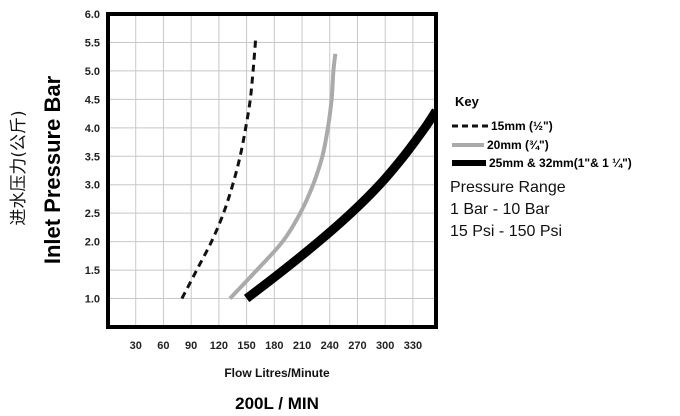 The image size is (680, 416). What do you see at coordinates (92, 271) in the screenshot?
I see `y-tick-label: 1.5` at bounding box center [92, 271].